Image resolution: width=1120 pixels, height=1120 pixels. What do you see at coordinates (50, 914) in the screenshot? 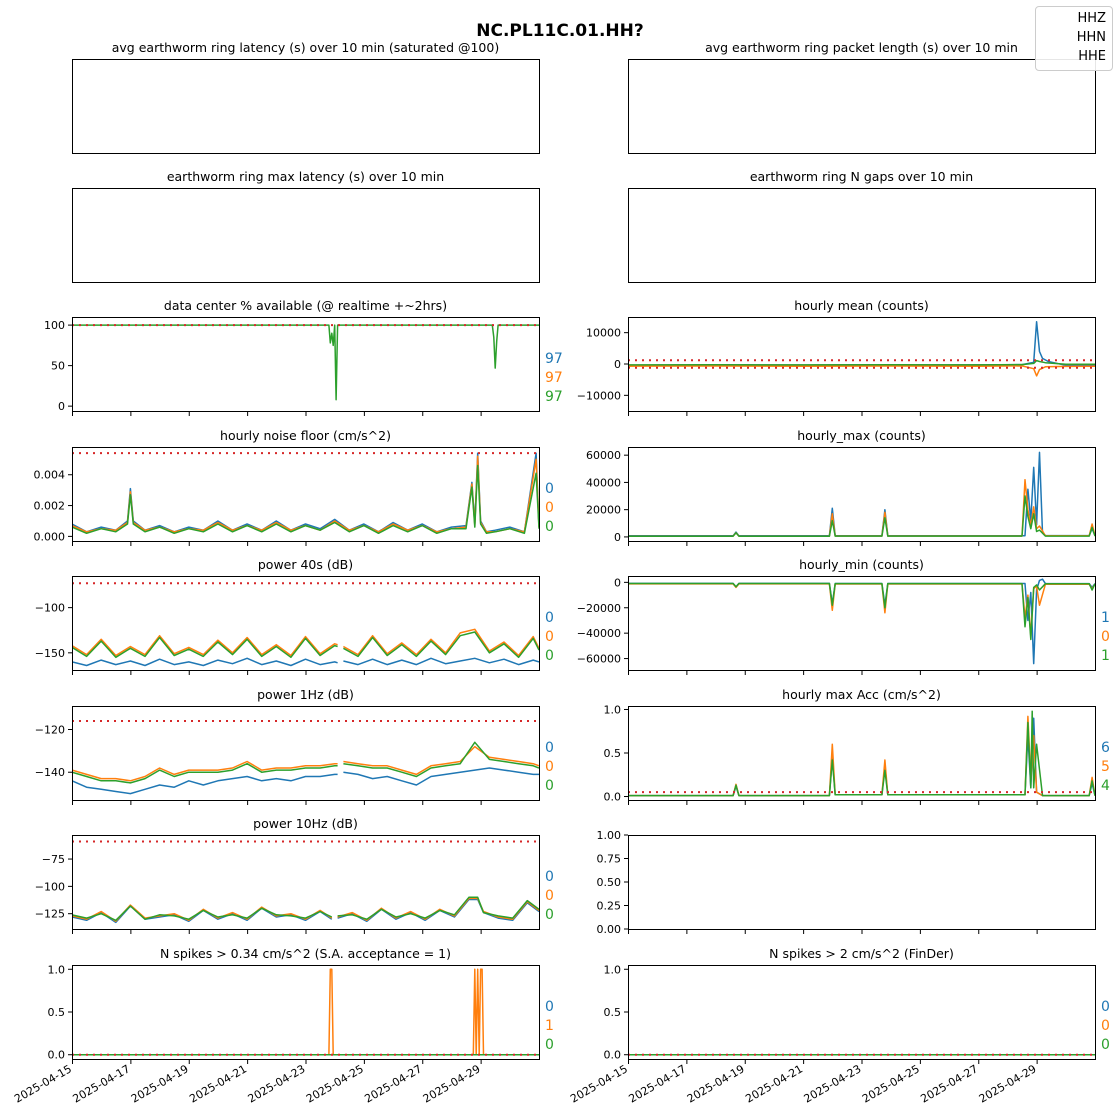
I see `y-tick-label: −125` at bounding box center [50, 914].